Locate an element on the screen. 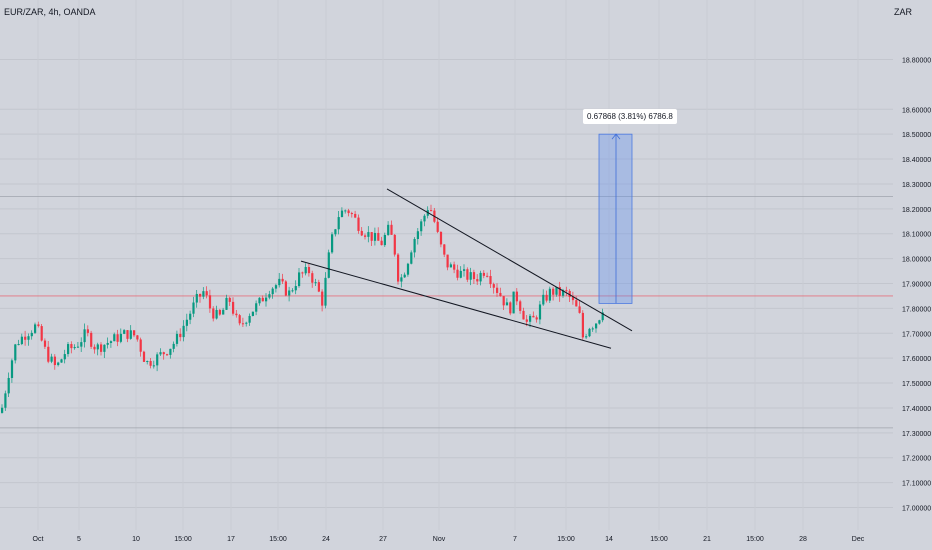 This screenshot has width=932, height=550. y-tick-label: 18.00000 is located at coordinates (916, 260).